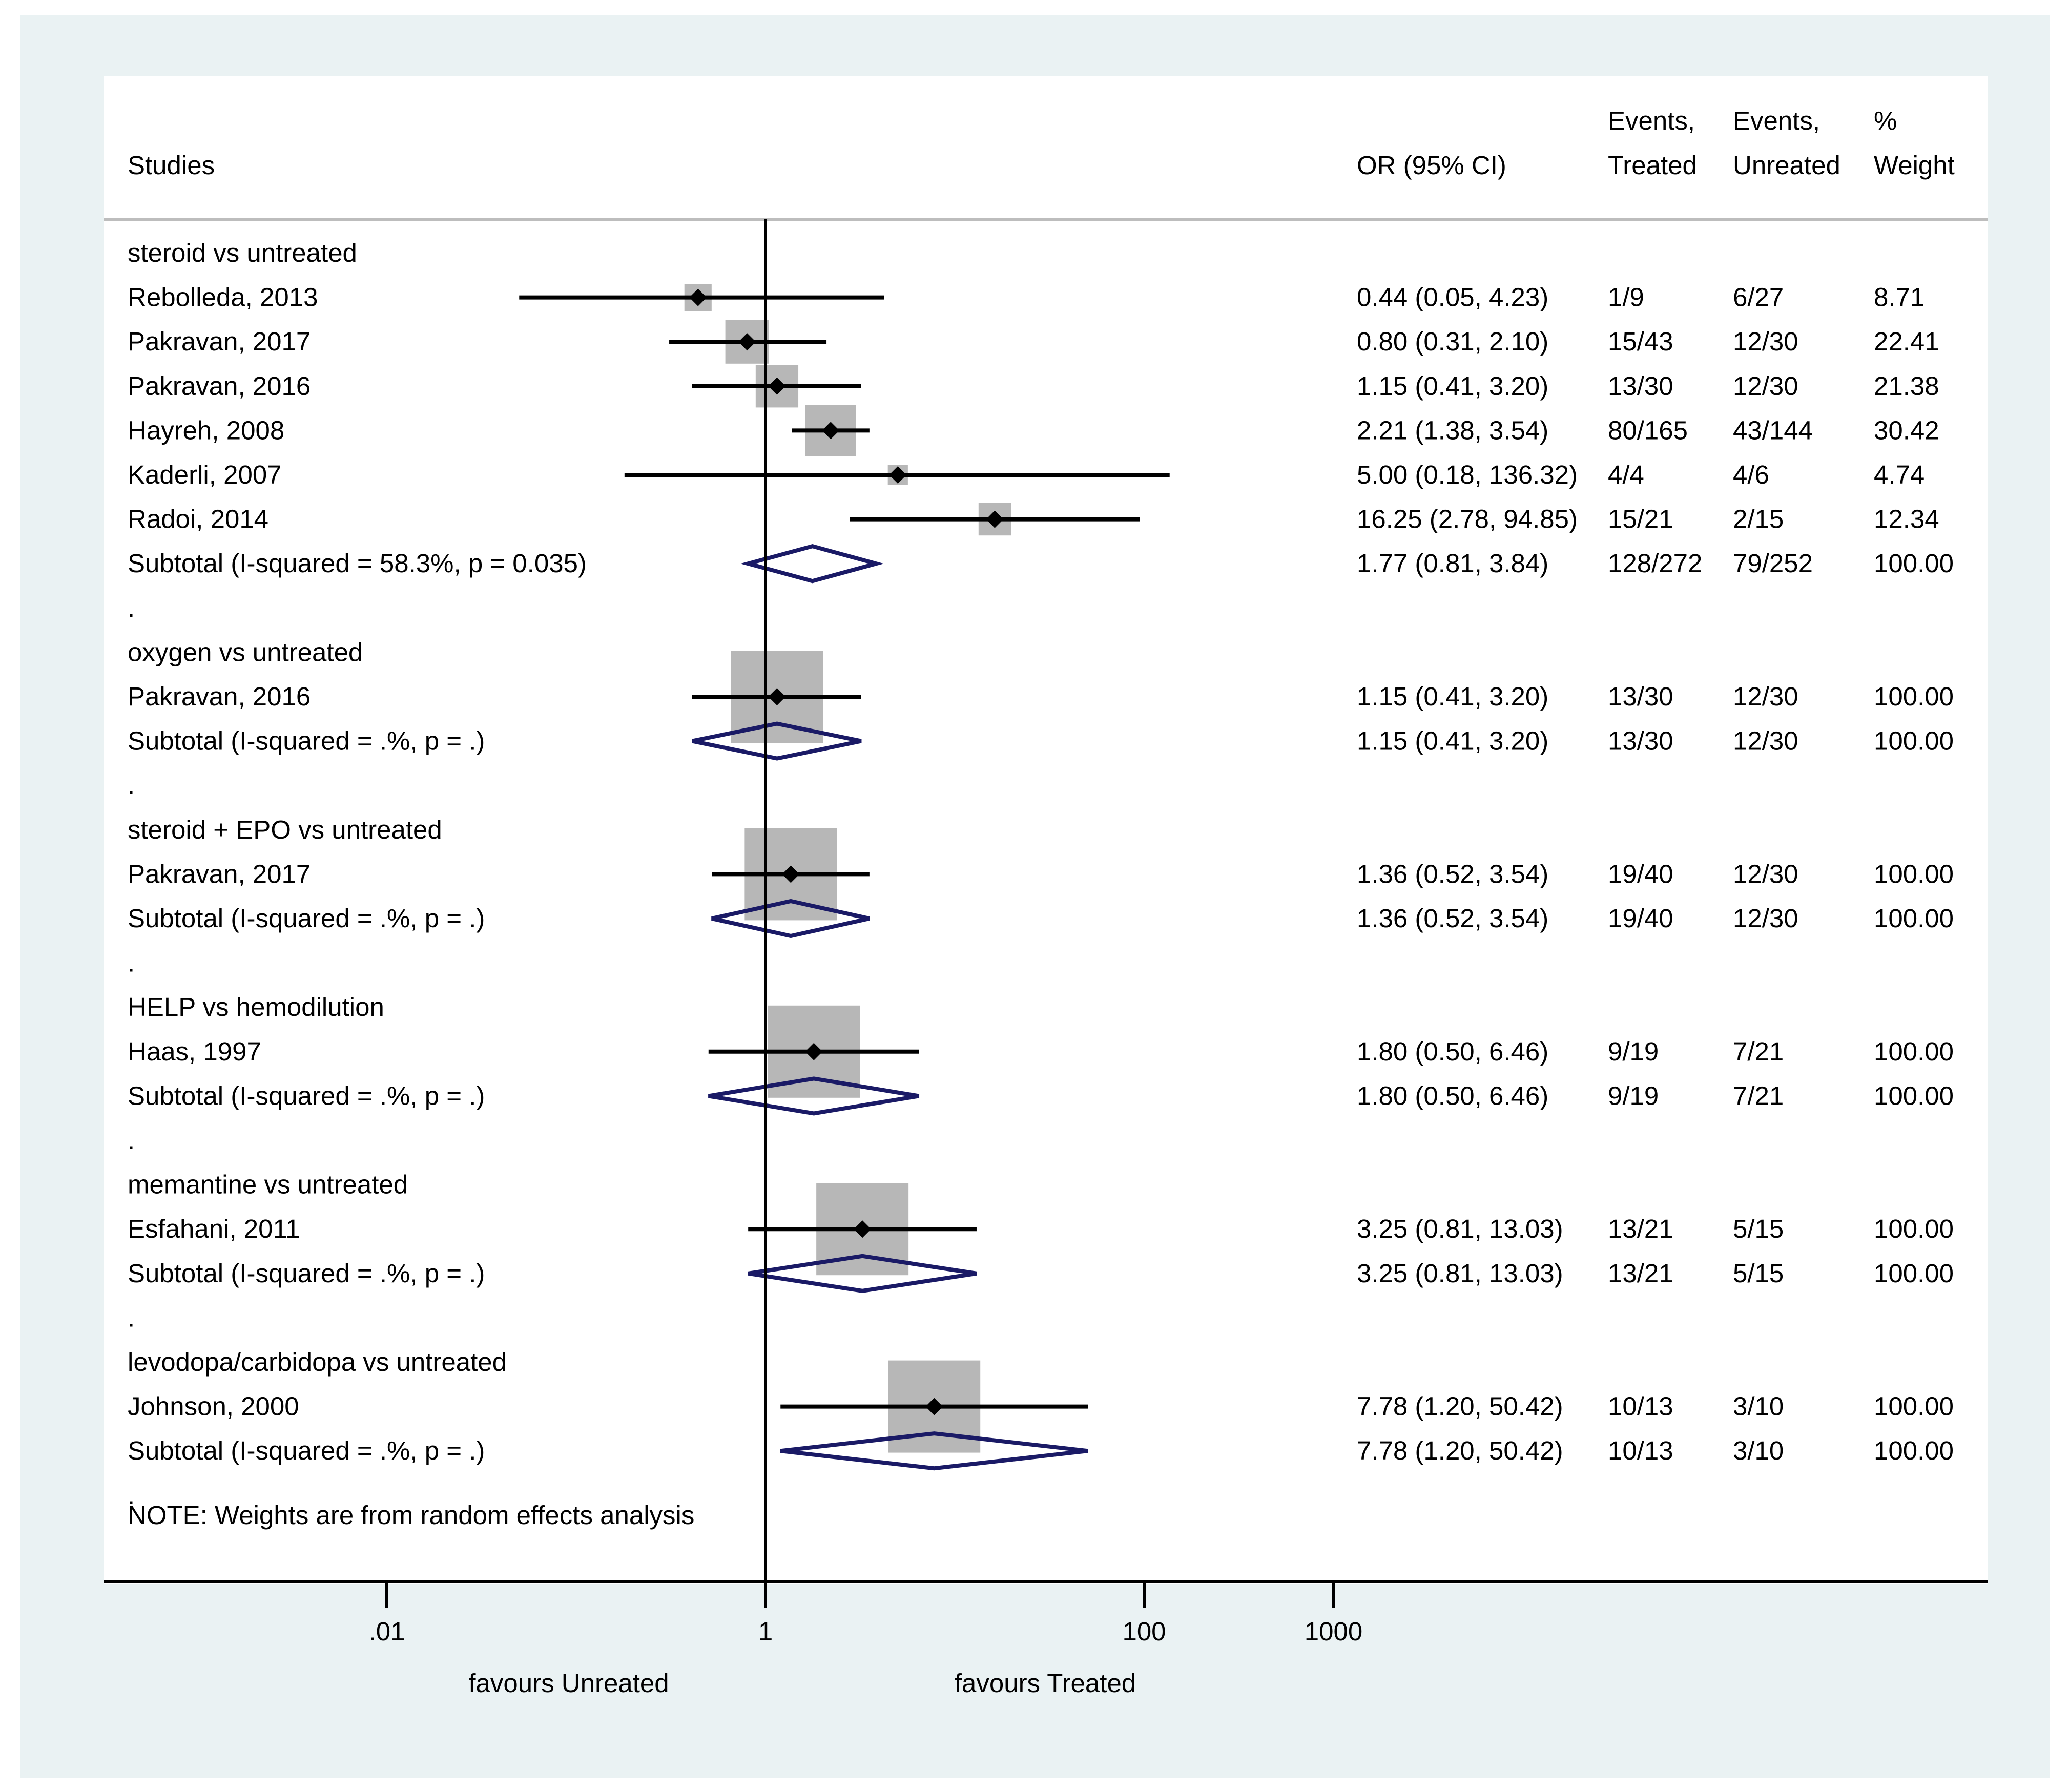  What do you see at coordinates (1655, 563) in the screenshot?
I see `events-treated-value: 128/272` at bounding box center [1655, 563].